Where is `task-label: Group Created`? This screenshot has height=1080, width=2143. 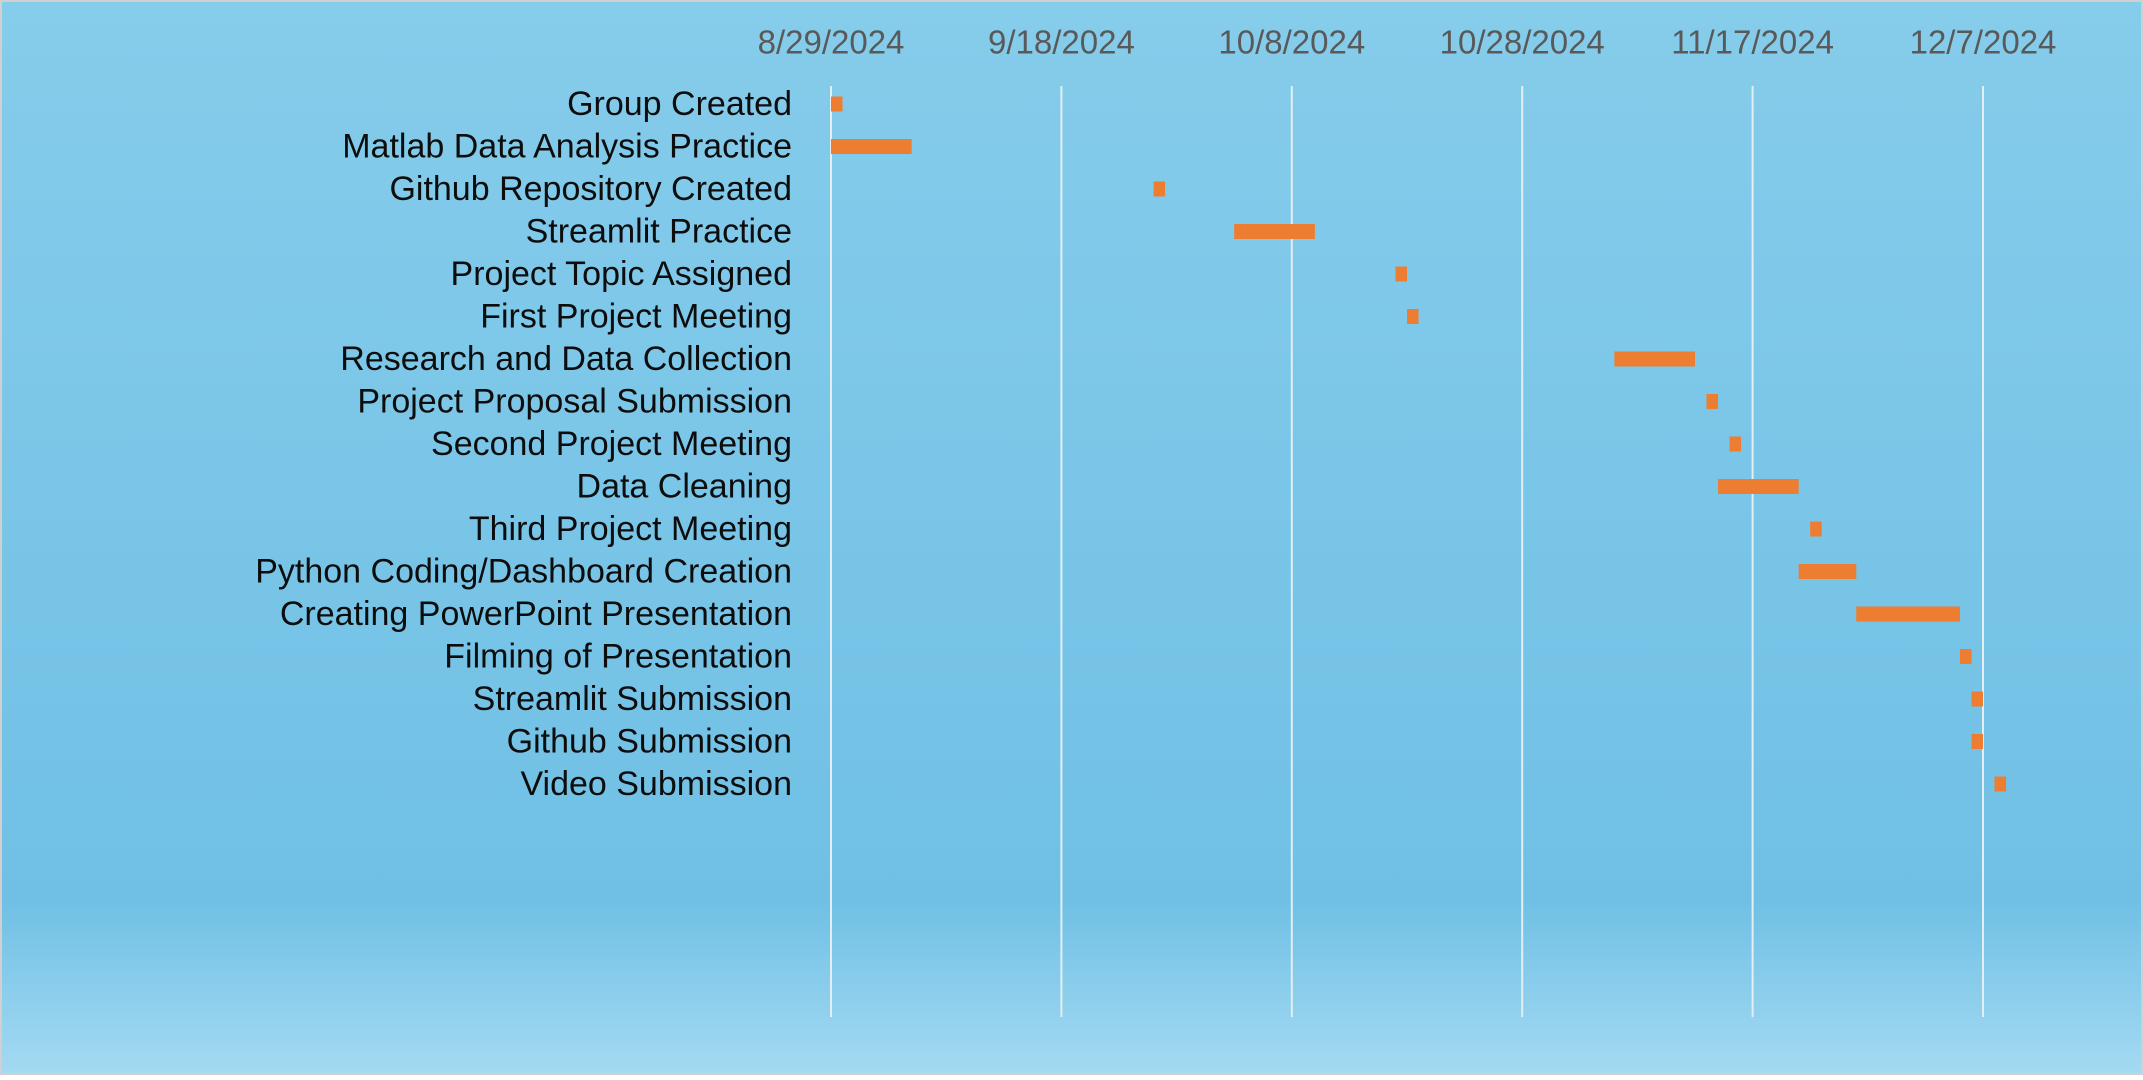
task-label: Group Created is located at coordinates (679, 104).